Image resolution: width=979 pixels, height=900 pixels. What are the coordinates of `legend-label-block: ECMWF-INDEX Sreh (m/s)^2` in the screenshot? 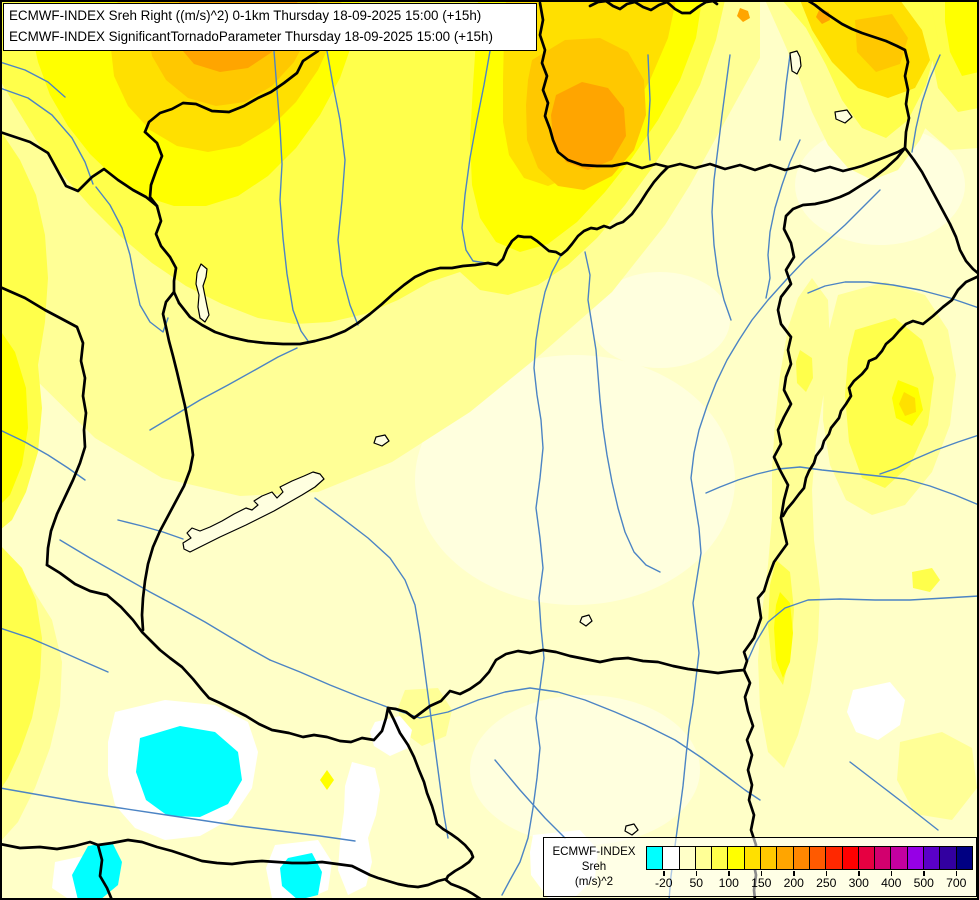 It's located at (594, 868).